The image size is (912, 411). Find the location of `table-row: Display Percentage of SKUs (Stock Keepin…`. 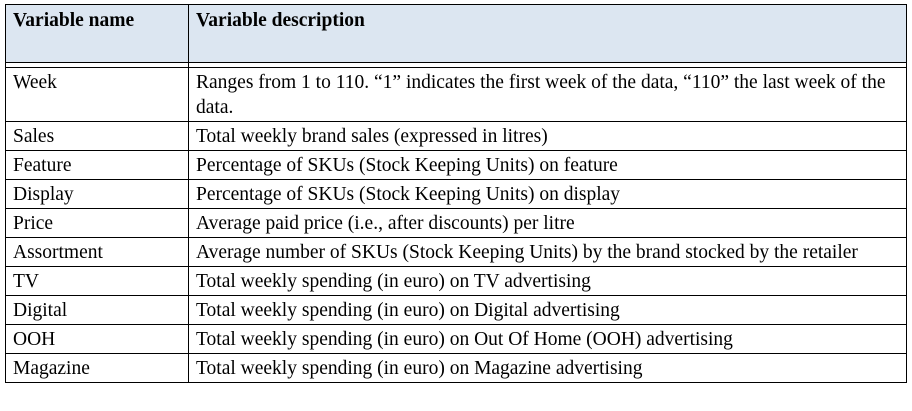

table-row: Display Percentage of SKUs (Stock Keepin… is located at coordinates (456, 194).